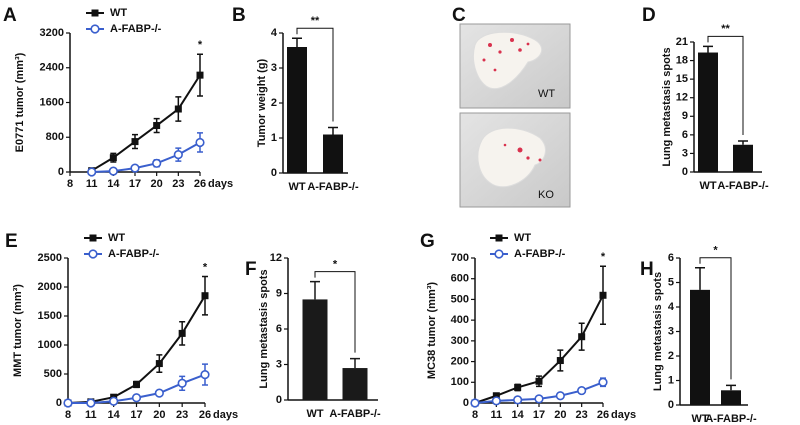 This screenshot has width=800, height=425. What do you see at coordinates (50, 345) in the screenshot?
I see `y-tick-label: 1000` at bounding box center [50, 345].